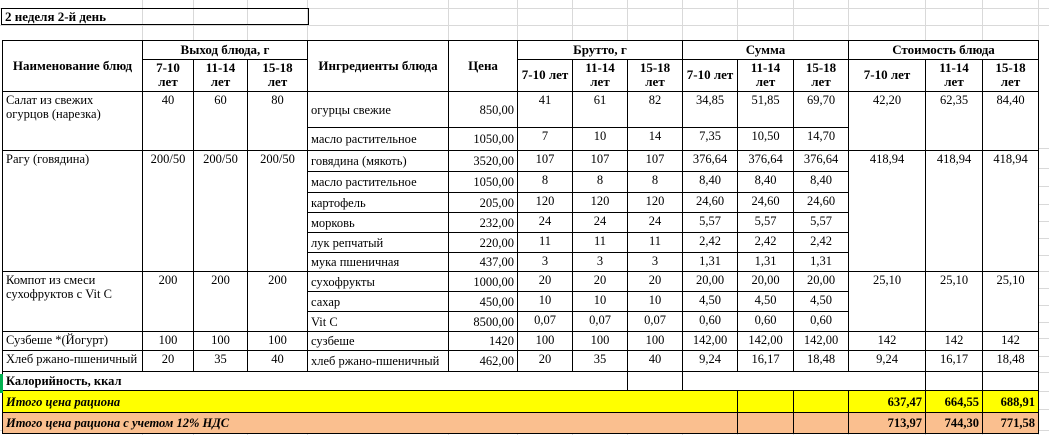 This screenshot has height=435, width=1049. What do you see at coordinates (545, 139) in the screenshot?
I see `gross-cell: 7` at bounding box center [545, 139].